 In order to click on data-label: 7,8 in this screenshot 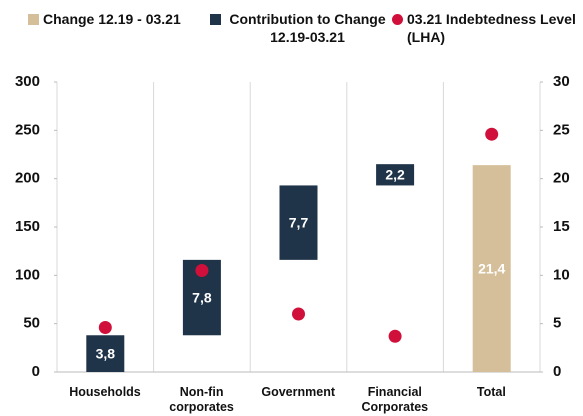, I will do `click(202, 297)`.